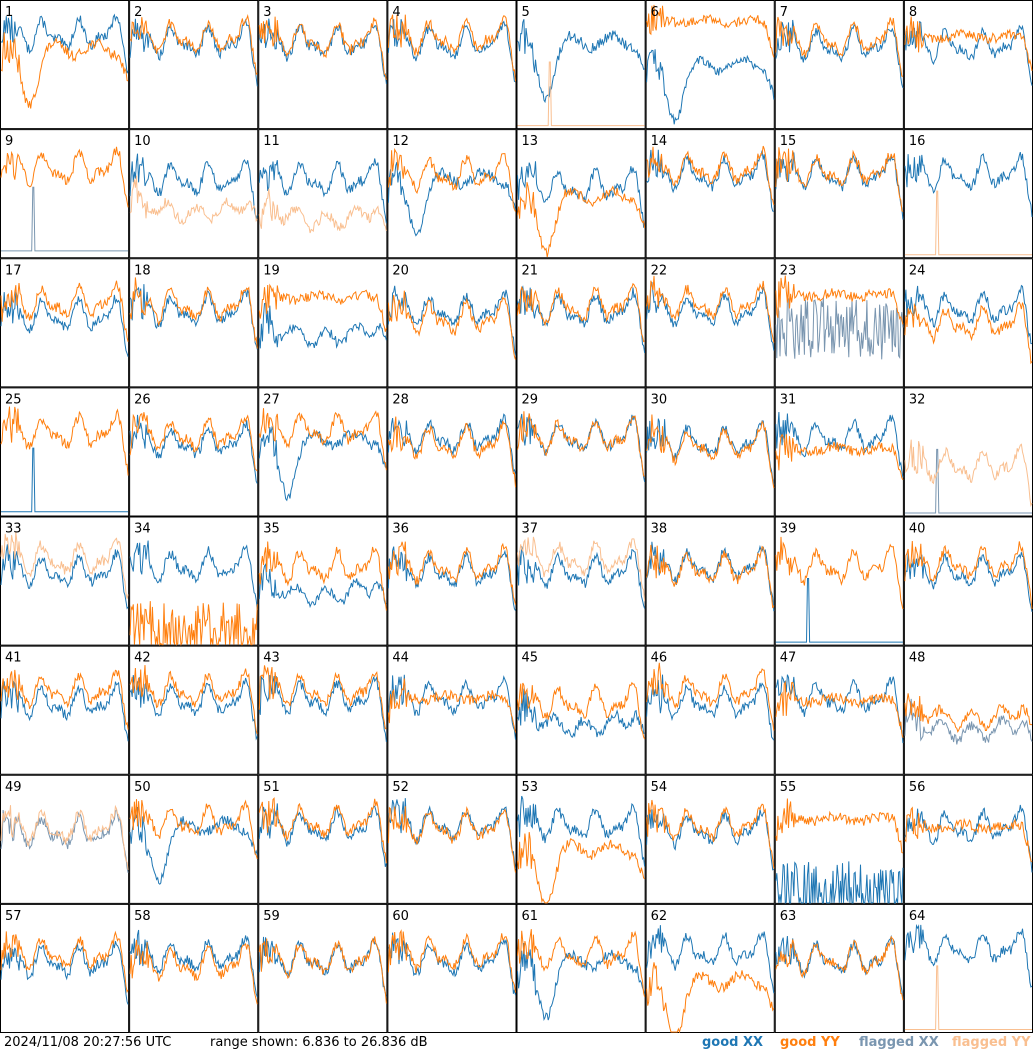 The height and width of the screenshot is (1053, 1033). What do you see at coordinates (396, 12) in the screenshot?
I see `panel-label: 4` at bounding box center [396, 12].